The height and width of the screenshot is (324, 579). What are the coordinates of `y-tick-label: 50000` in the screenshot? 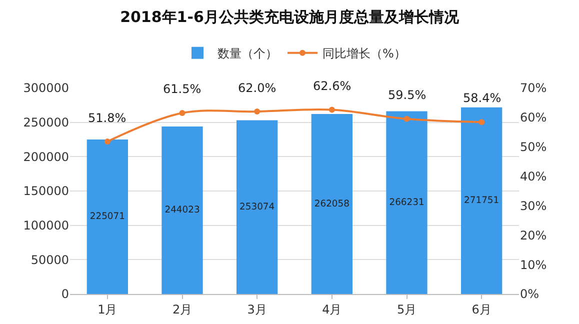 It's located at (49, 259).